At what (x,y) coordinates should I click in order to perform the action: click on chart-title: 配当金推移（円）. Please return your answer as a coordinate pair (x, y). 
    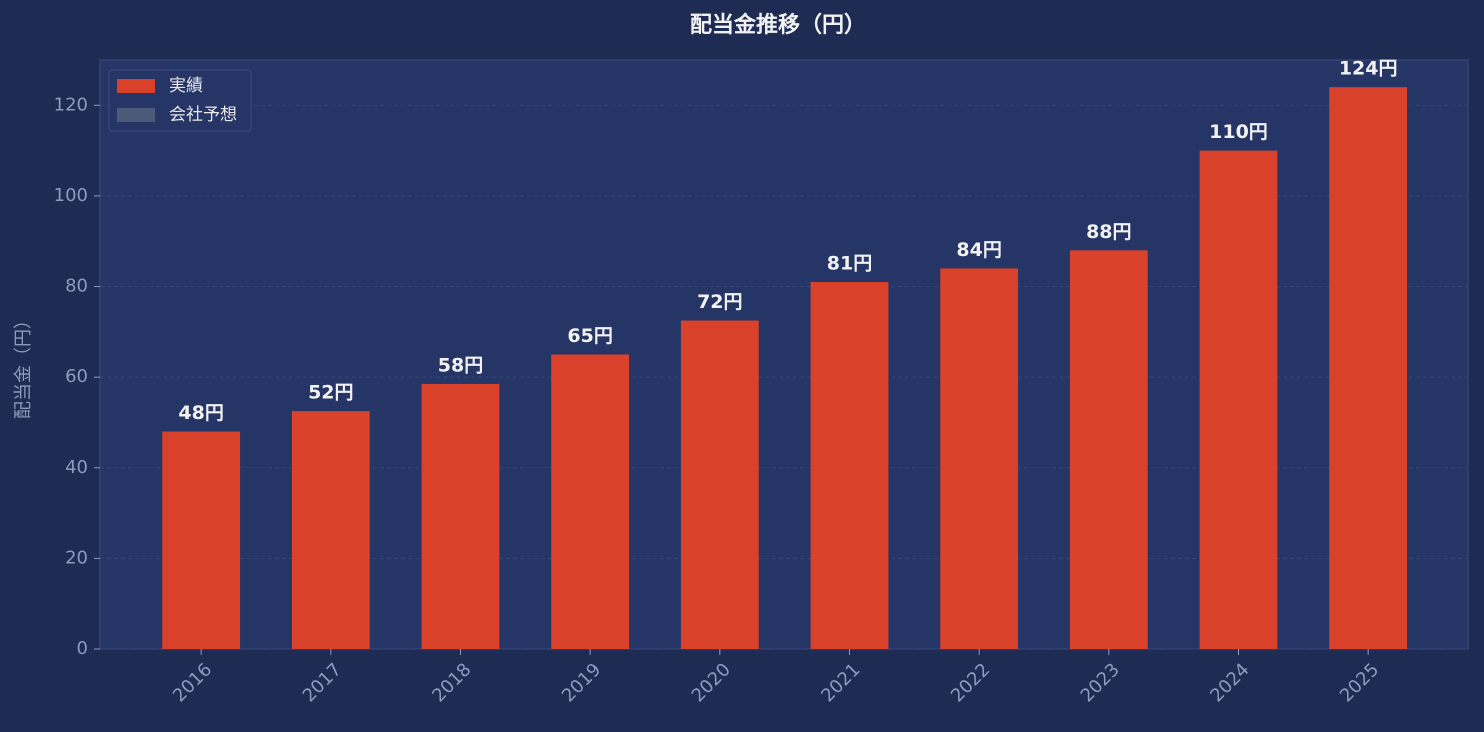
    Looking at the image, I should click on (778, 25).